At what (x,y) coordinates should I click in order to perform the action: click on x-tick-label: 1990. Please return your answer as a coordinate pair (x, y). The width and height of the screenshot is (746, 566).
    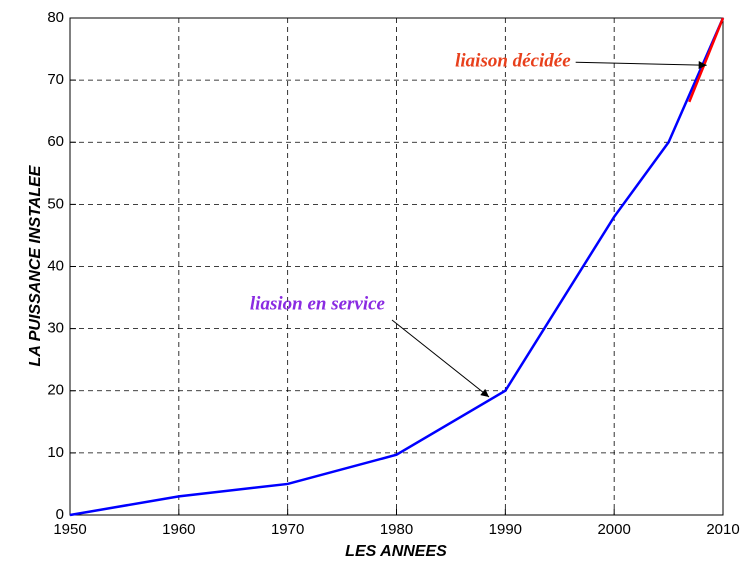
    Looking at the image, I should click on (505, 529).